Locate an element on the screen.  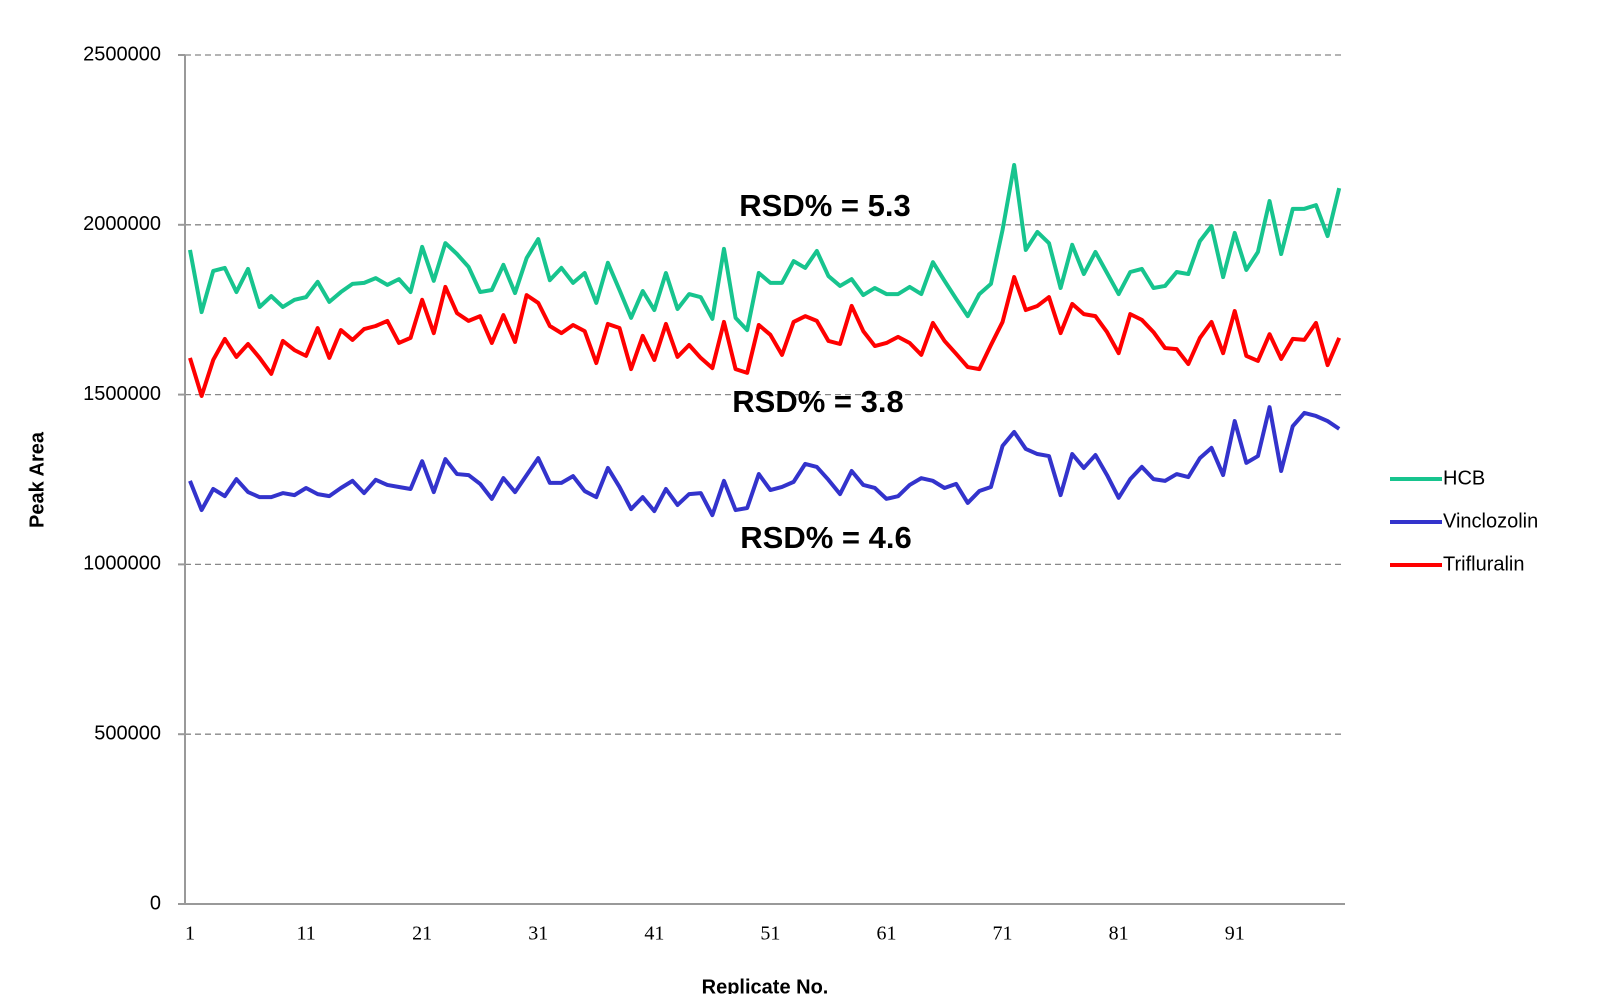
y-axis-title: Peak Area is located at coordinates (37, 479).